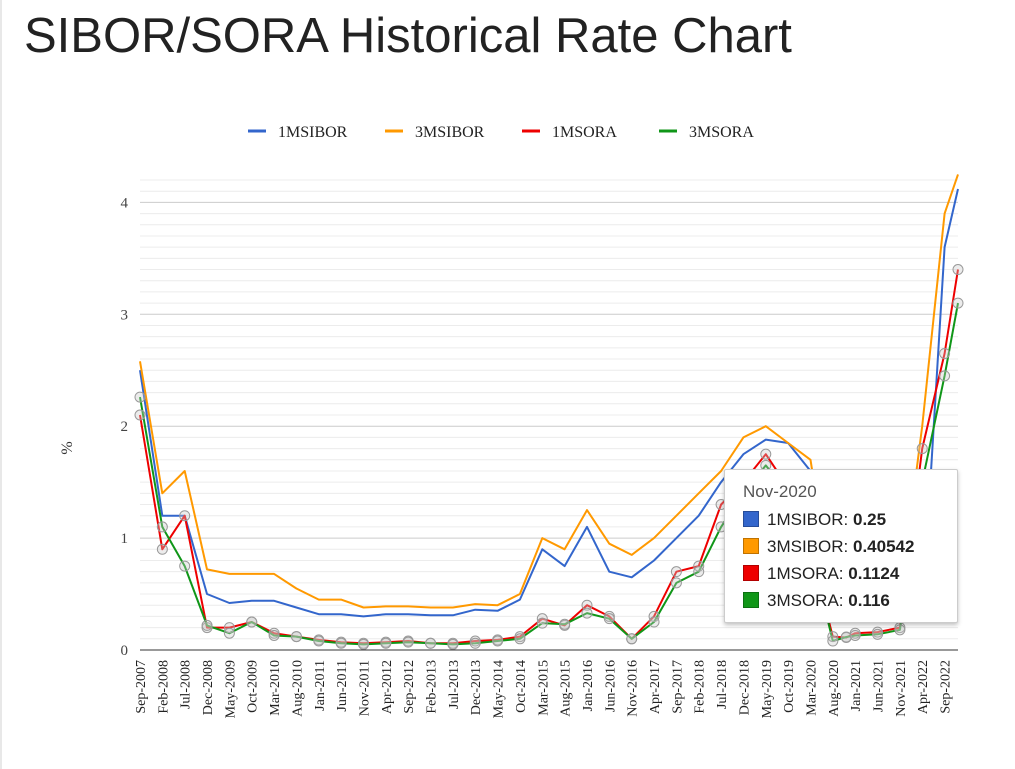  I want to click on tooltip-value: 0.40542, so click(883, 546).